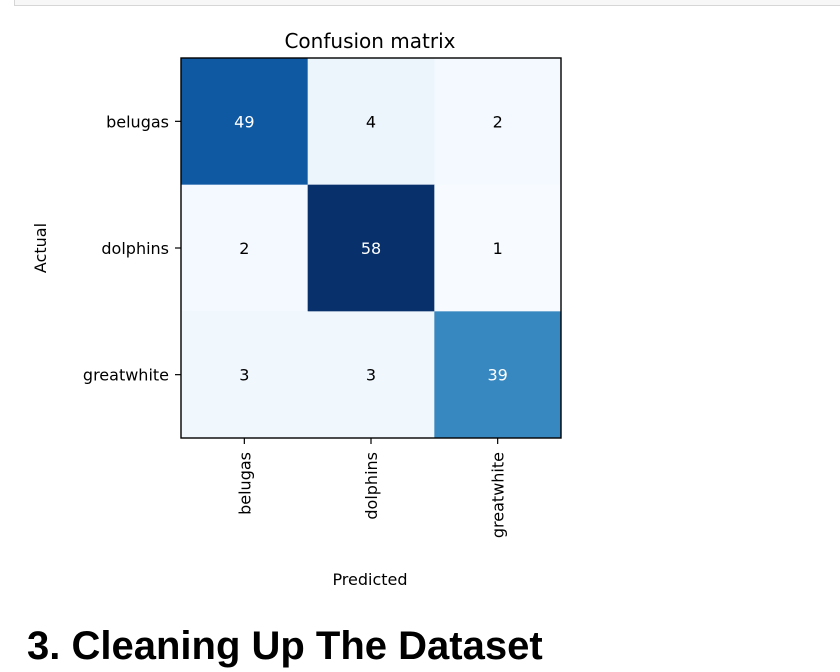  Describe the element at coordinates (244, 483) in the screenshot. I see `x-tick-label: belugas` at that location.